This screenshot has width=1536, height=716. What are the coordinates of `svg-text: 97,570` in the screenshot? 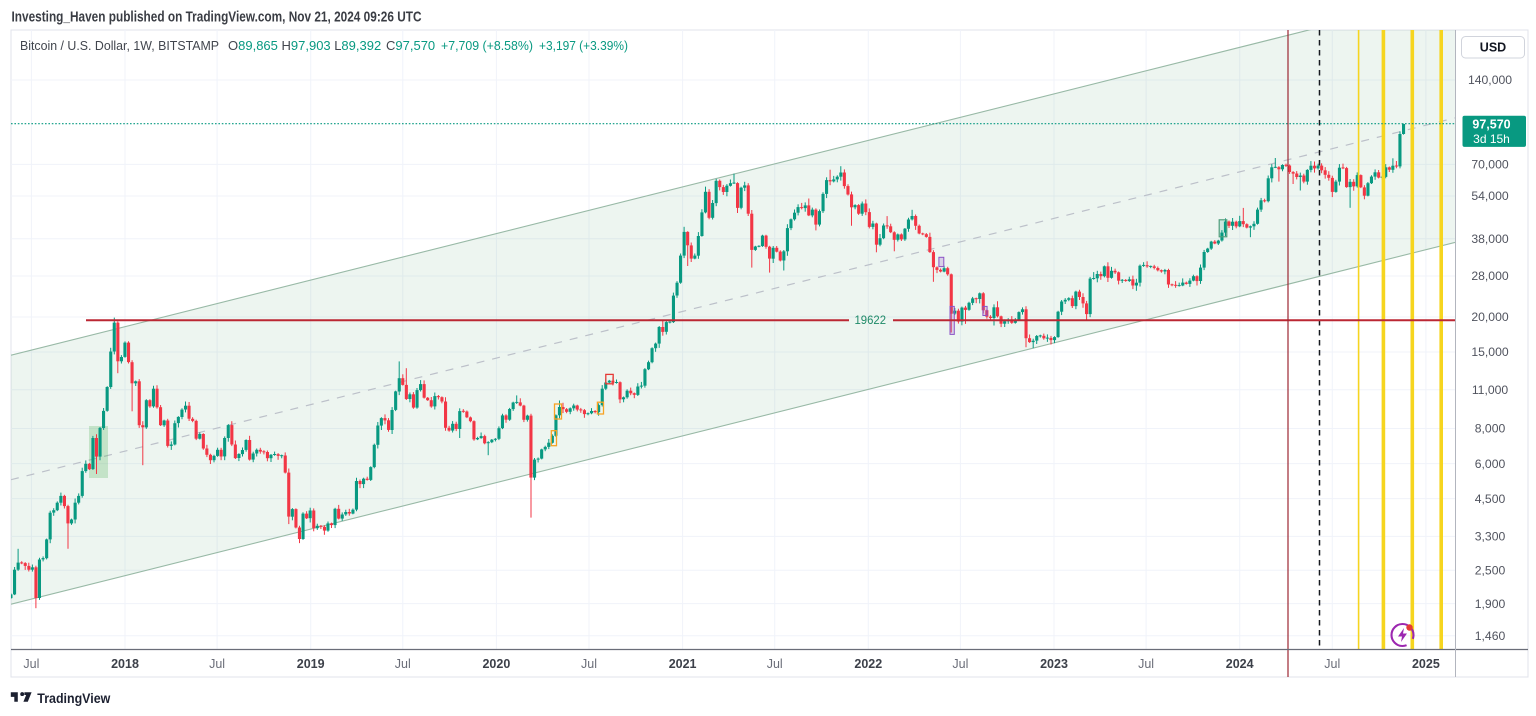 It's located at (1491, 125).